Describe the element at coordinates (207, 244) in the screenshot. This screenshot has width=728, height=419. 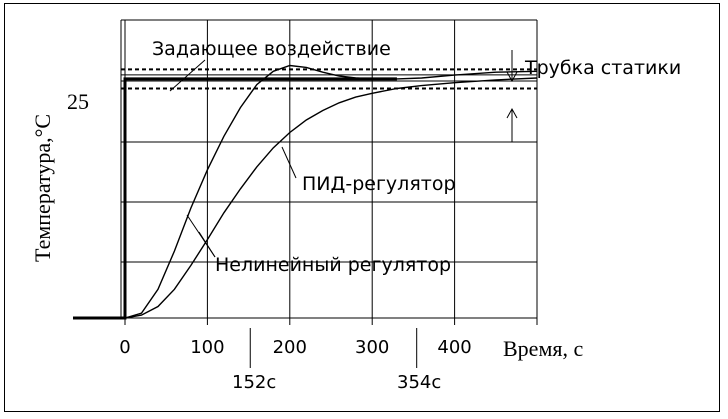
I see `nonlinear-leader-b` at that location.